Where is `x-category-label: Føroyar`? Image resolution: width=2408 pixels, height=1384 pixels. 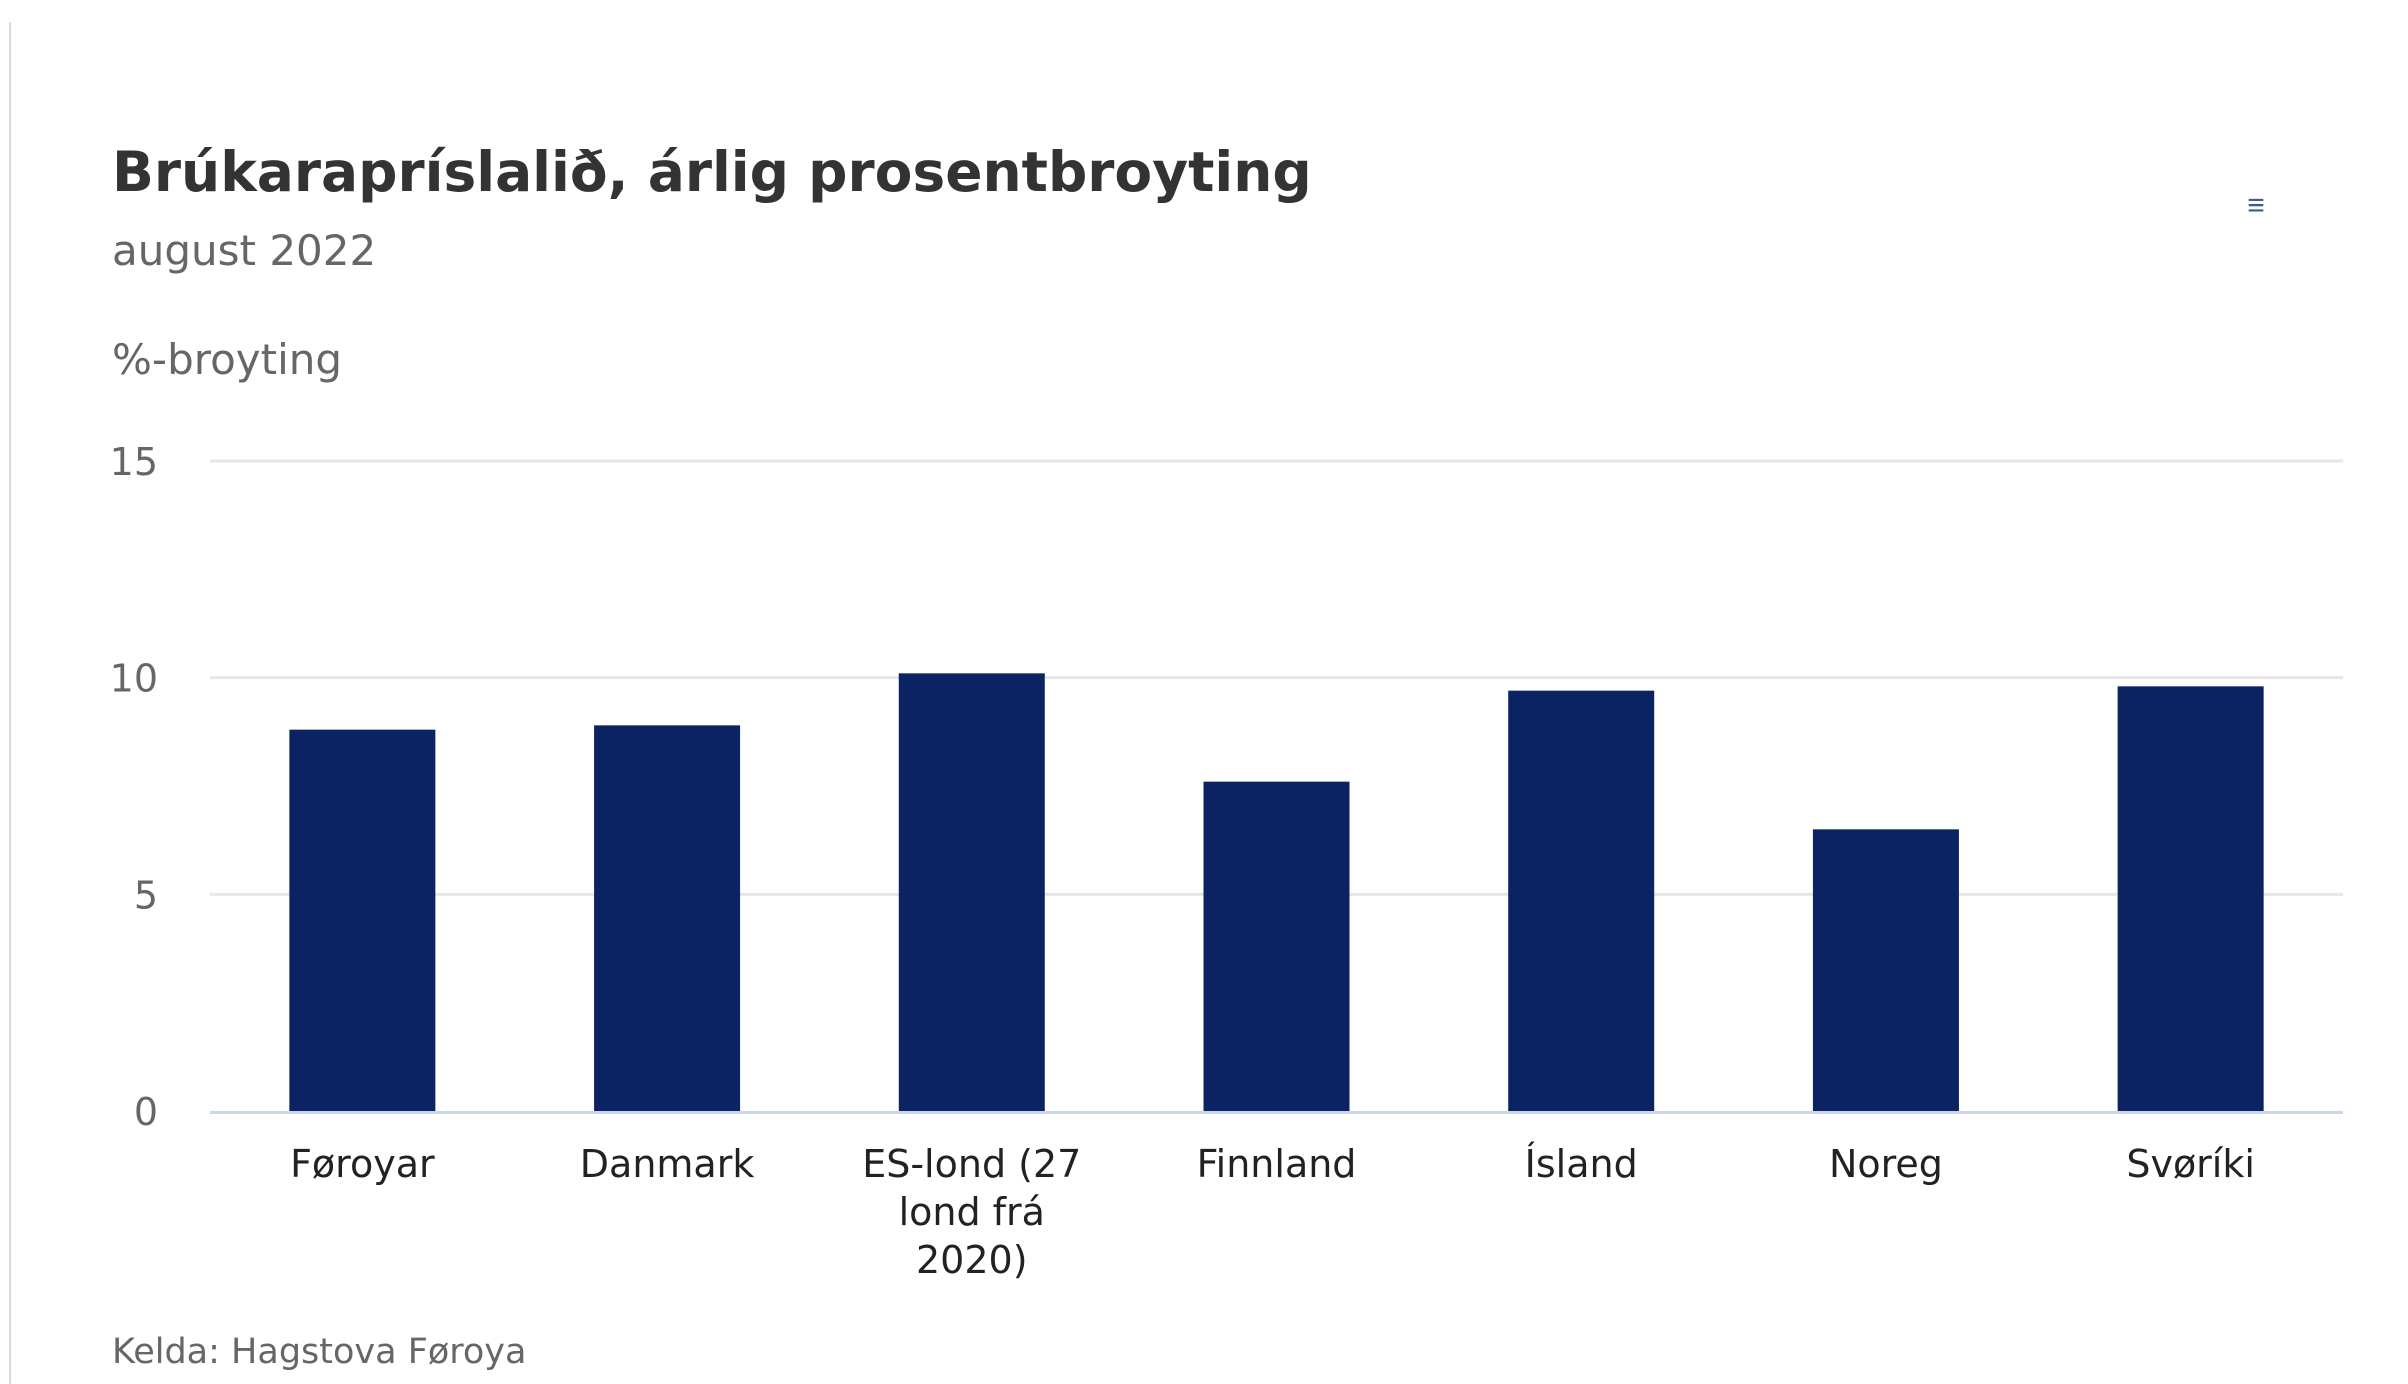 x-category-label: Føroyar is located at coordinates (362, 1164).